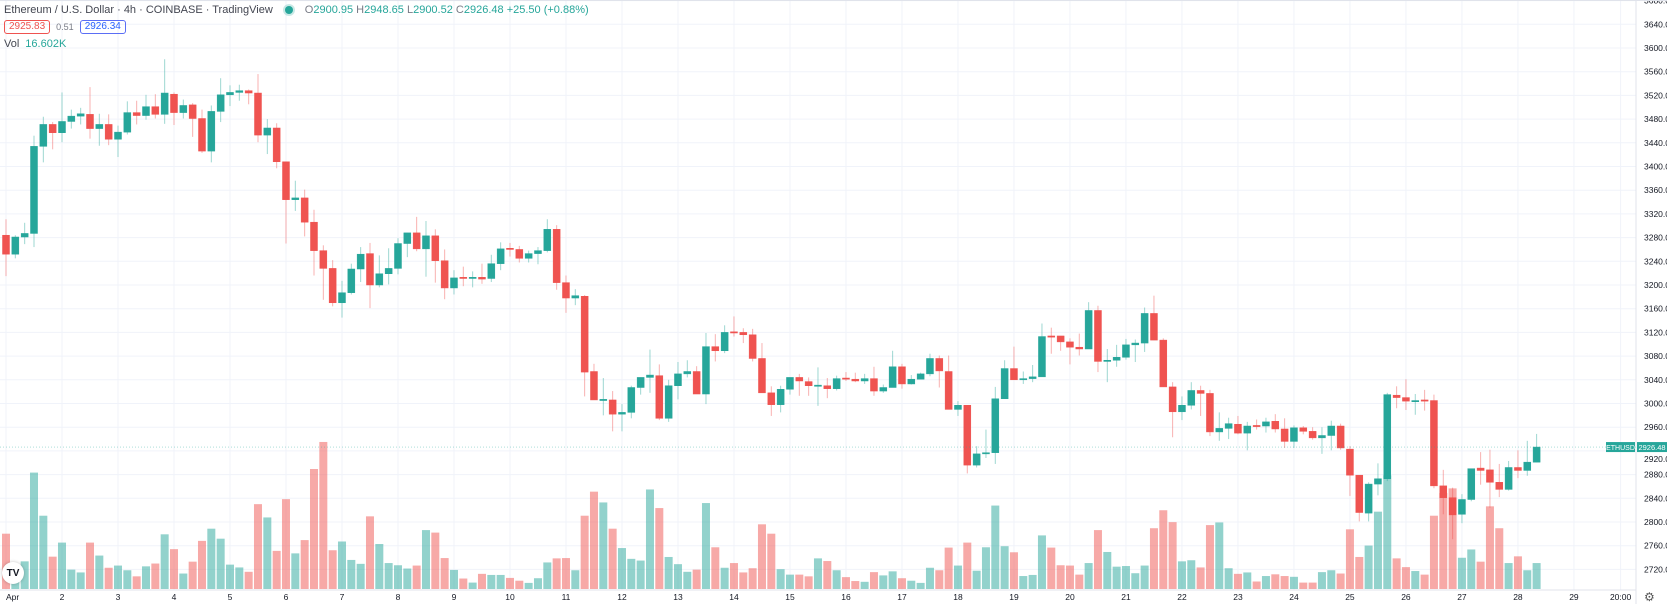  Describe the element at coordinates (734, 597) in the screenshot. I see `x-tick-label: 14` at that location.